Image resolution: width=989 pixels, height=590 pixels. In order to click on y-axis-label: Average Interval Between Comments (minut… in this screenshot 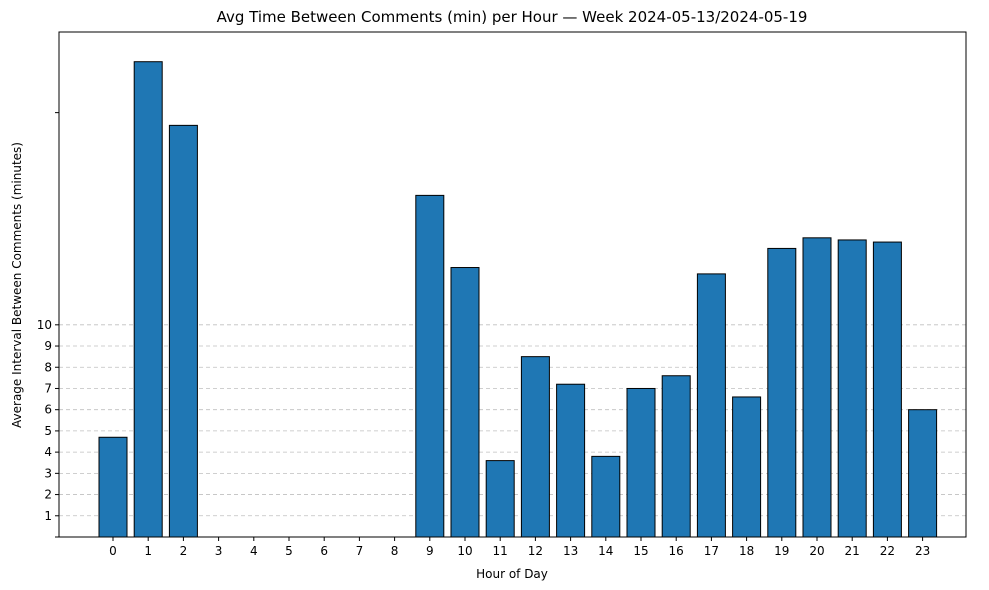, I will do `click(17, 285)`.